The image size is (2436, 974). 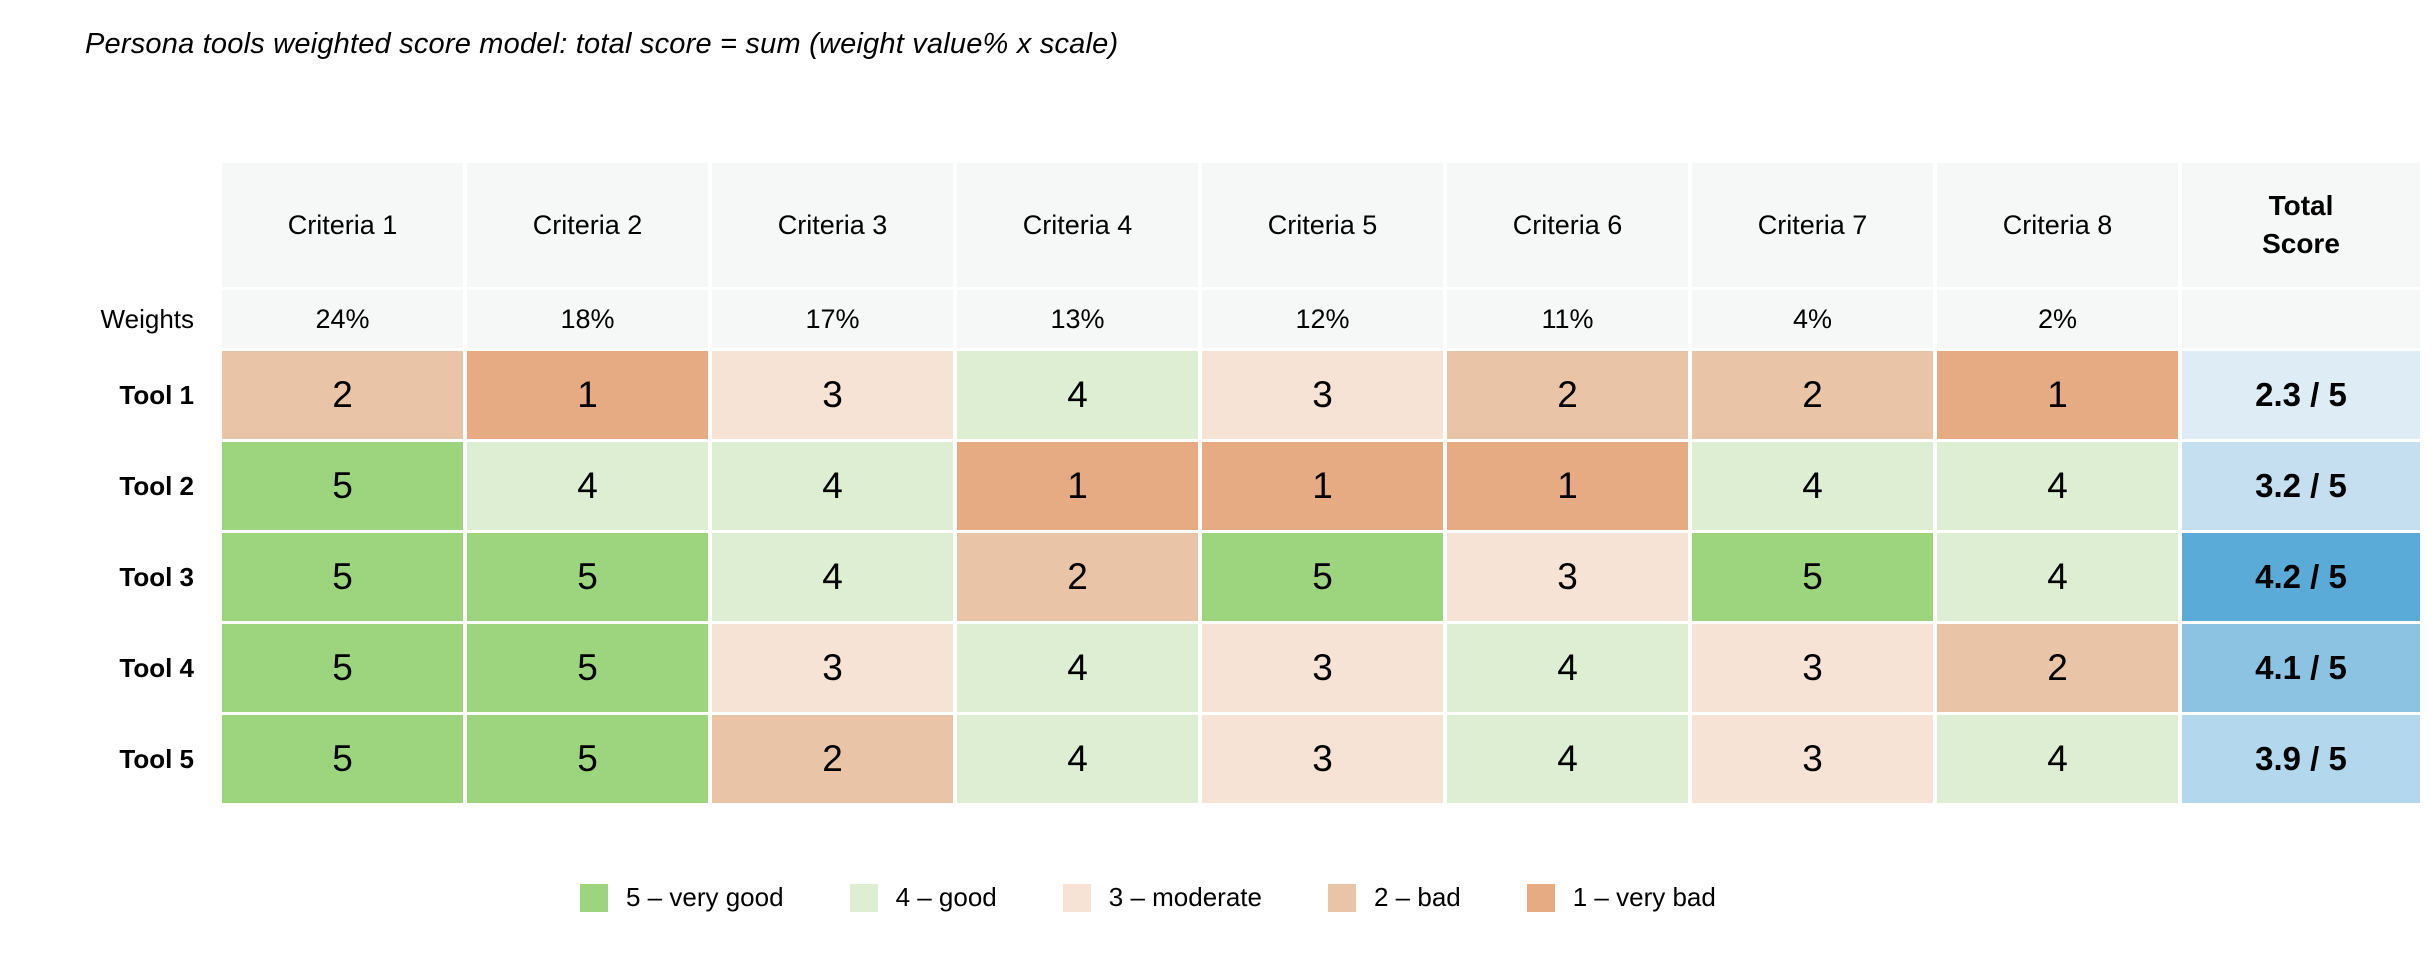 What do you see at coordinates (126, 486) in the screenshot?
I see `tool-row-label: Tool 2` at bounding box center [126, 486].